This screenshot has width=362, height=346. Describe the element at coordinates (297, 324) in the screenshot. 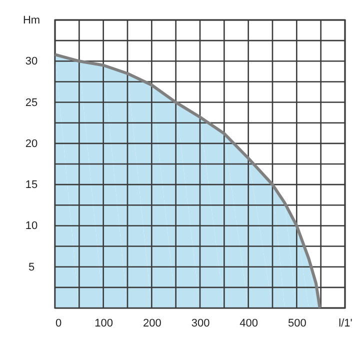

I see `x-tick-label: 500` at that location.